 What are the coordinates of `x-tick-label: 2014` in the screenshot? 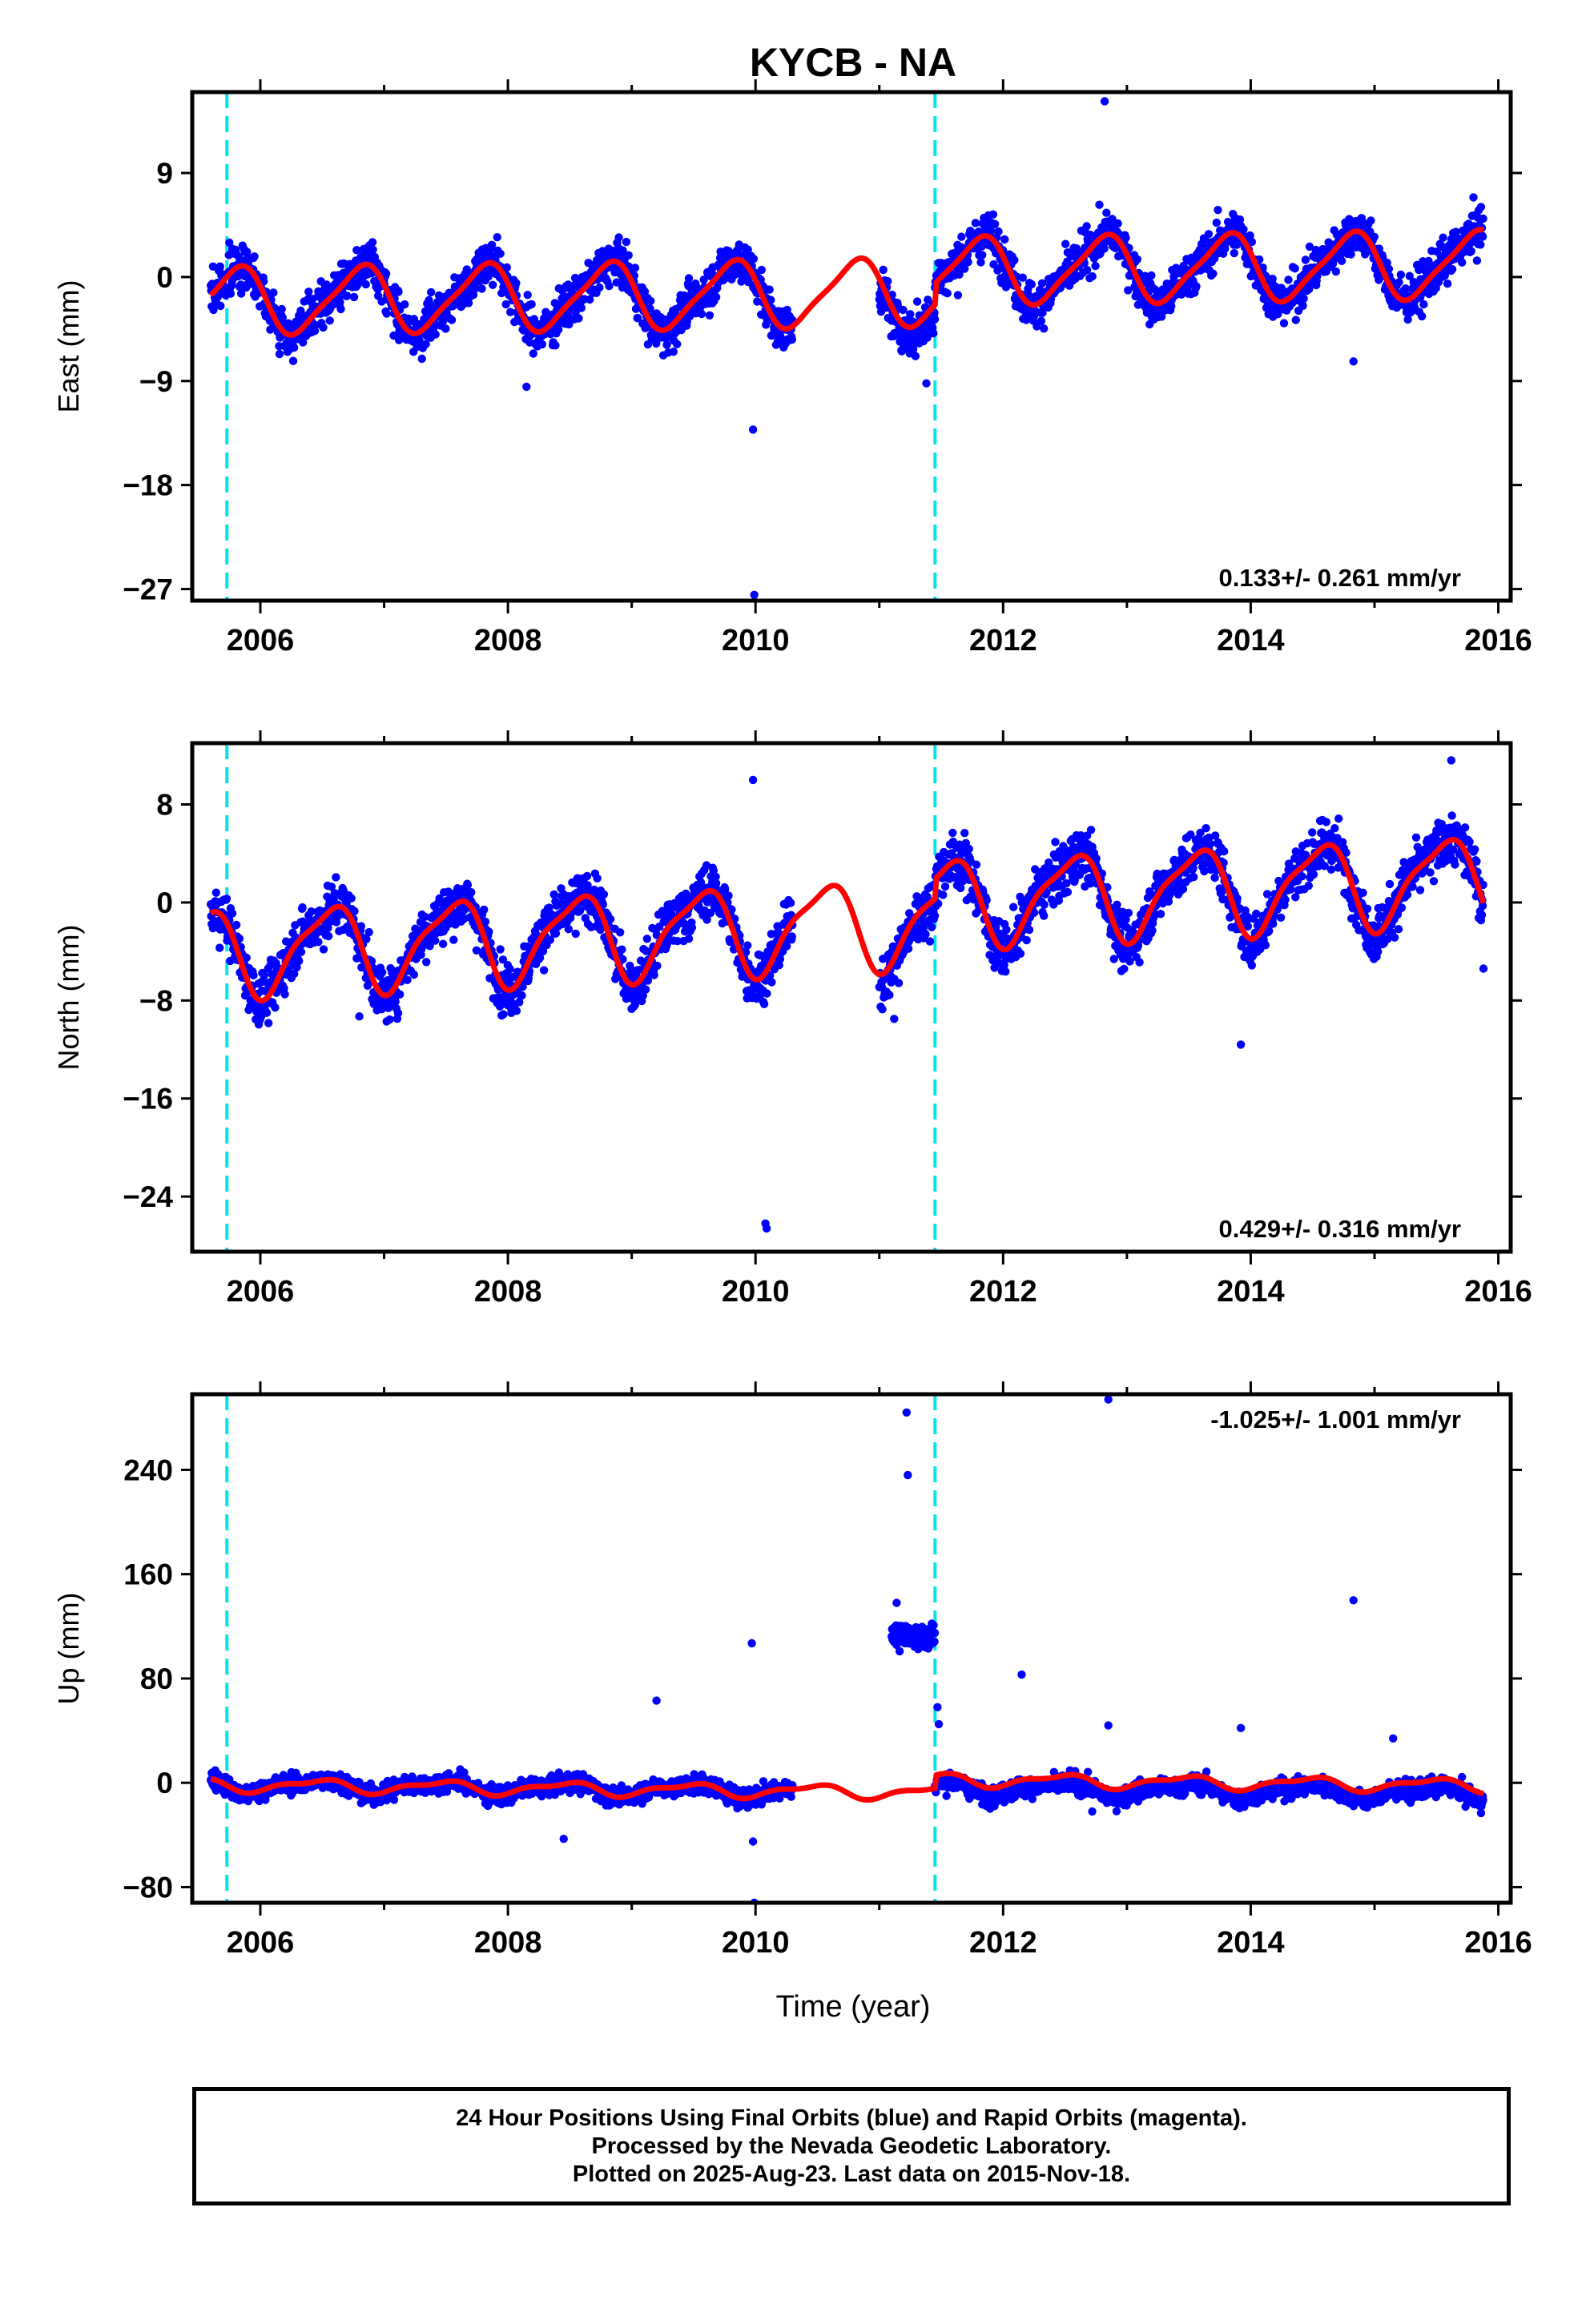 It's located at (1251, 640).